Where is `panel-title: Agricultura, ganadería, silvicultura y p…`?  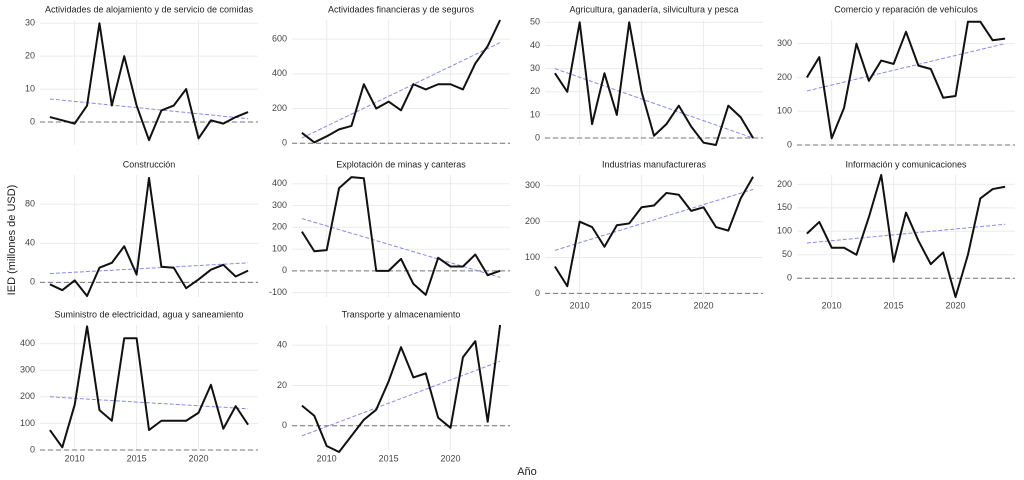
panel-title: Agricultura, ganadería, silvicultura y p… is located at coordinates (653, 9).